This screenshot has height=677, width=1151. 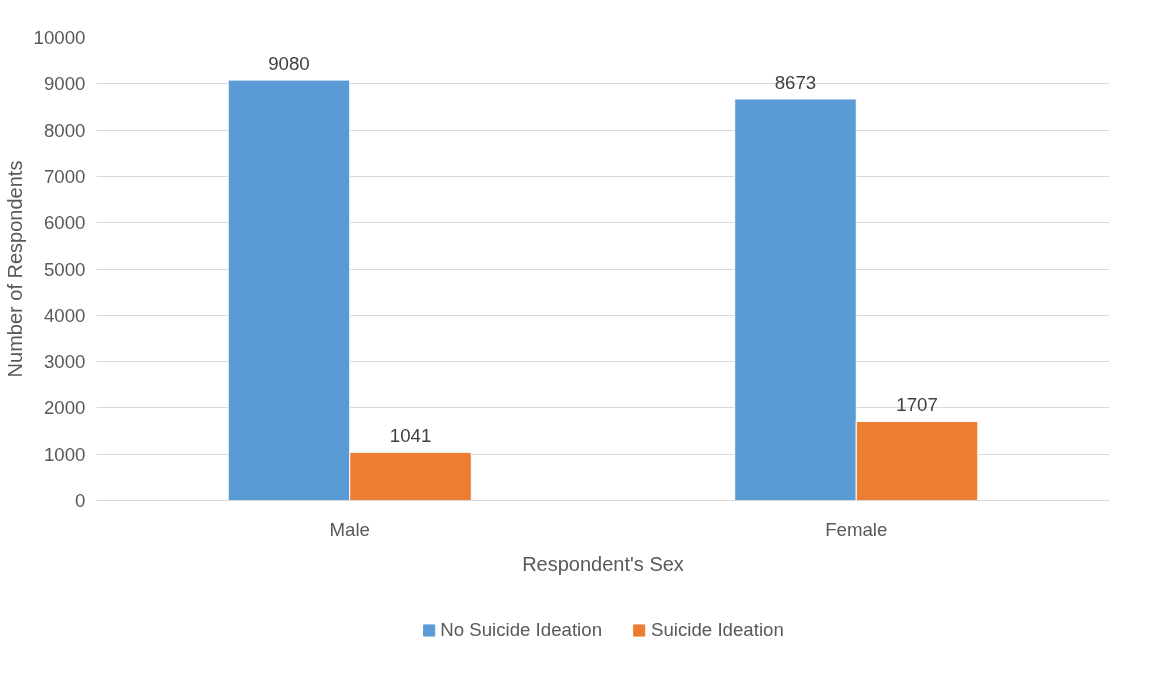 I want to click on y-tick-label: 5000, so click(x=65, y=269).